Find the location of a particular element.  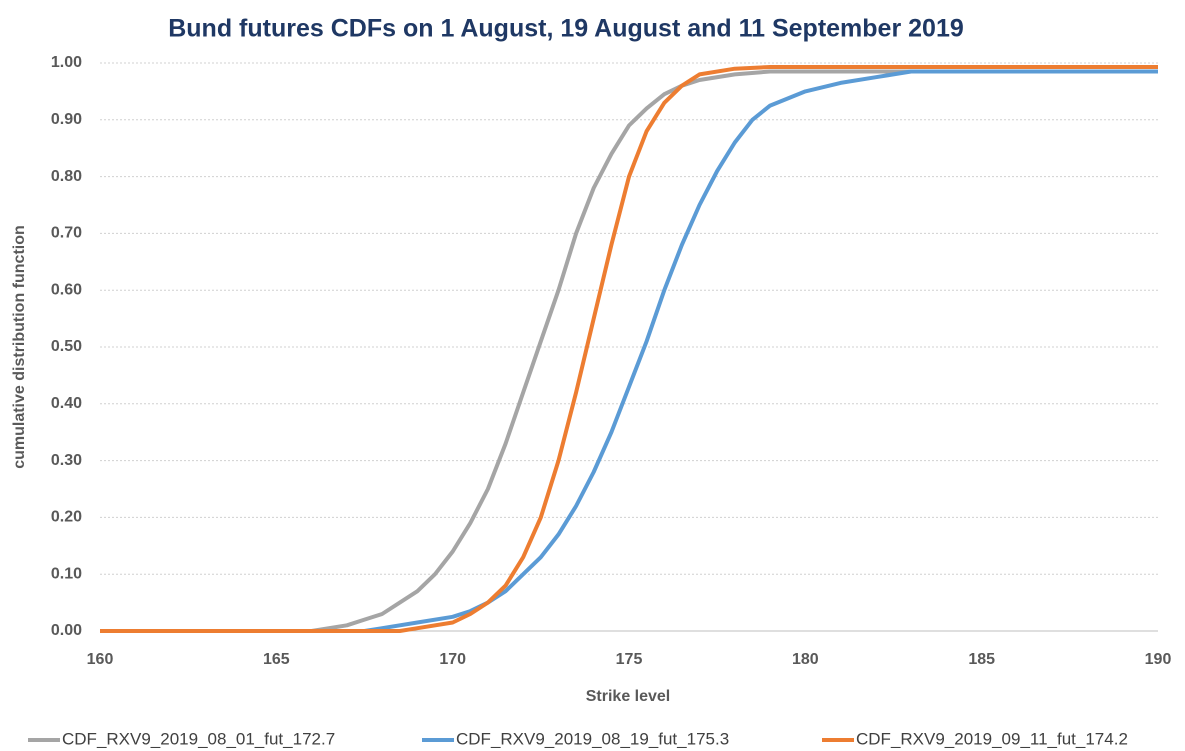

x-tick-label: 180 is located at coordinates (805, 659).